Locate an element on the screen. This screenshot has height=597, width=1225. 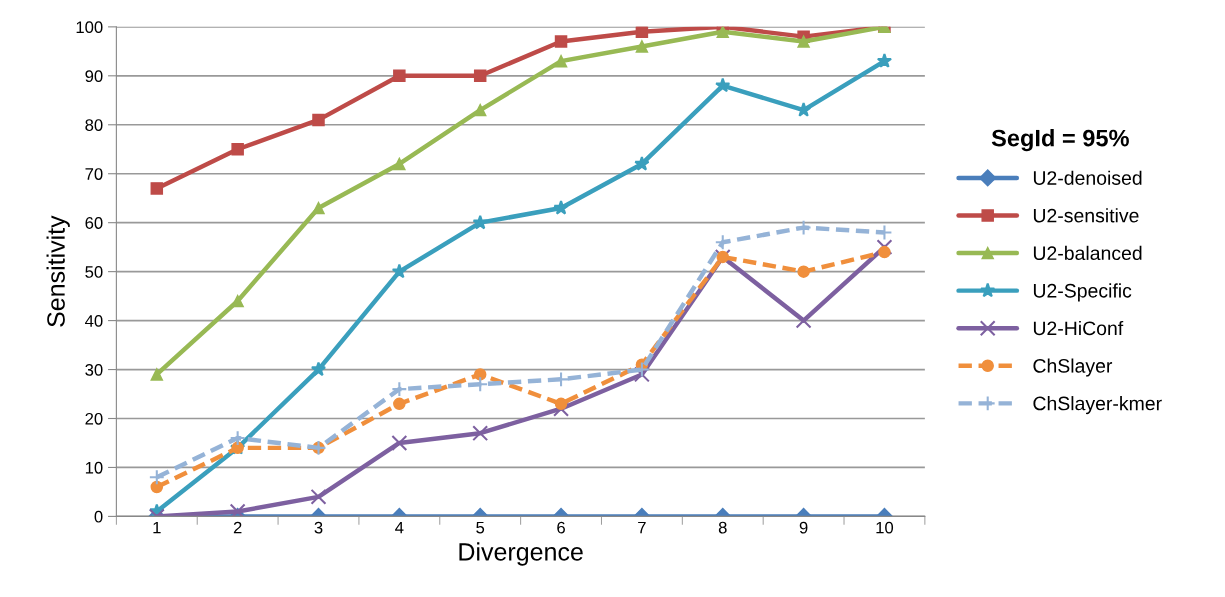
x-tick-label: 9 is located at coordinates (803, 527).